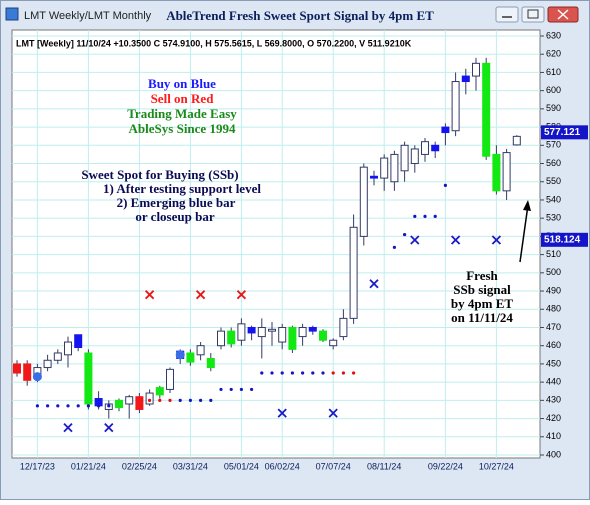 This screenshot has height=505, width=590. What do you see at coordinates (37, 466) in the screenshot?
I see `x-tick-label: 12/17/23` at bounding box center [37, 466].